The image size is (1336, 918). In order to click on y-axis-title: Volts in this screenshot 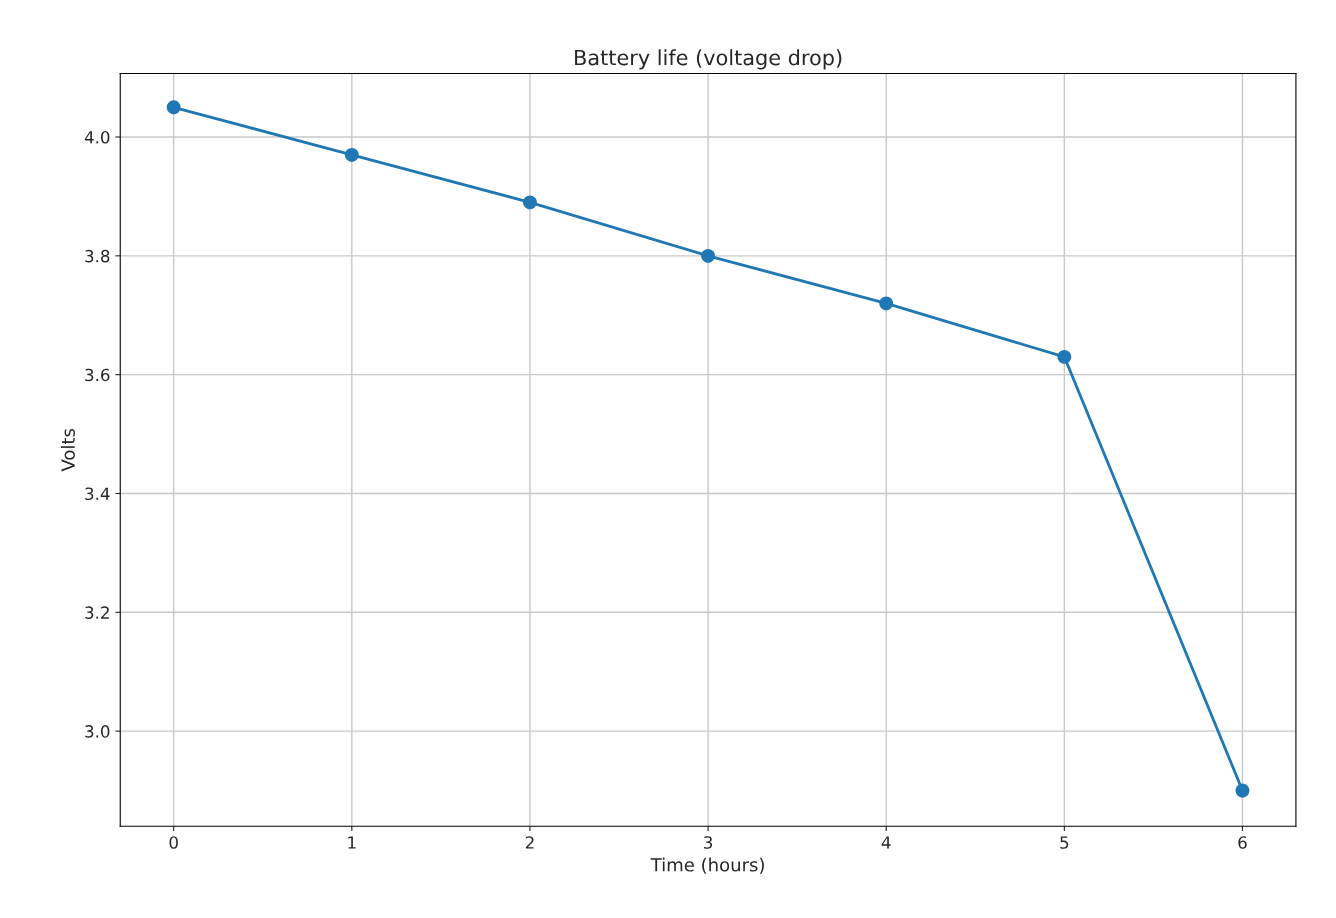, I will do `click(67, 450)`.